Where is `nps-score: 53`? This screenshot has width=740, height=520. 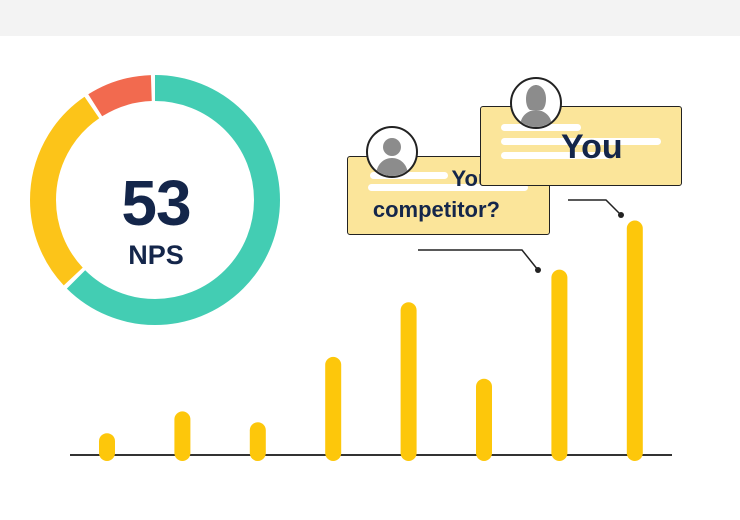
nps-score: 53 is located at coordinates (156, 203).